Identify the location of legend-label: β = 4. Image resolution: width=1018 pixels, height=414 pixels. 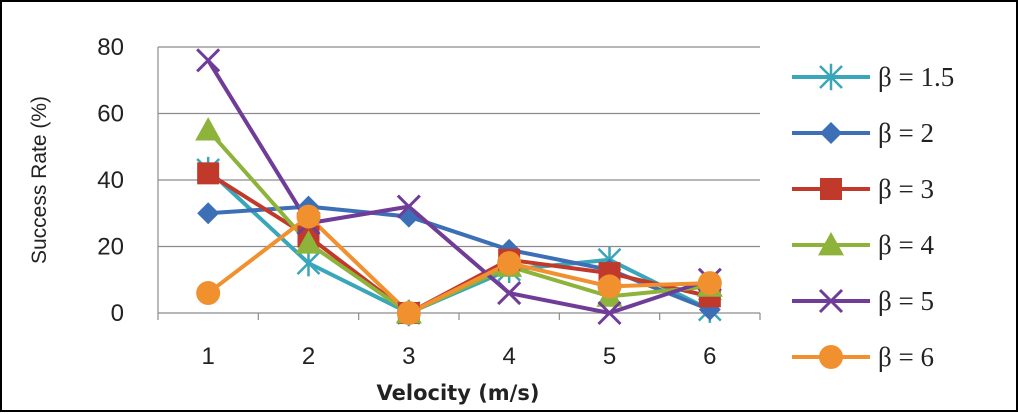
(906, 245).